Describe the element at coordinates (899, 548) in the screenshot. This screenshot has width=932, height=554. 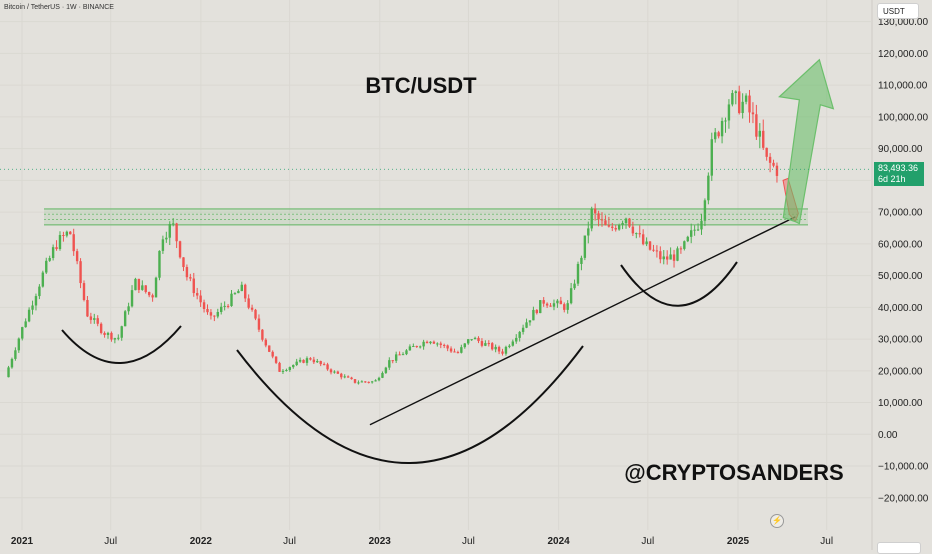
I see `axis-settings-button` at that location.